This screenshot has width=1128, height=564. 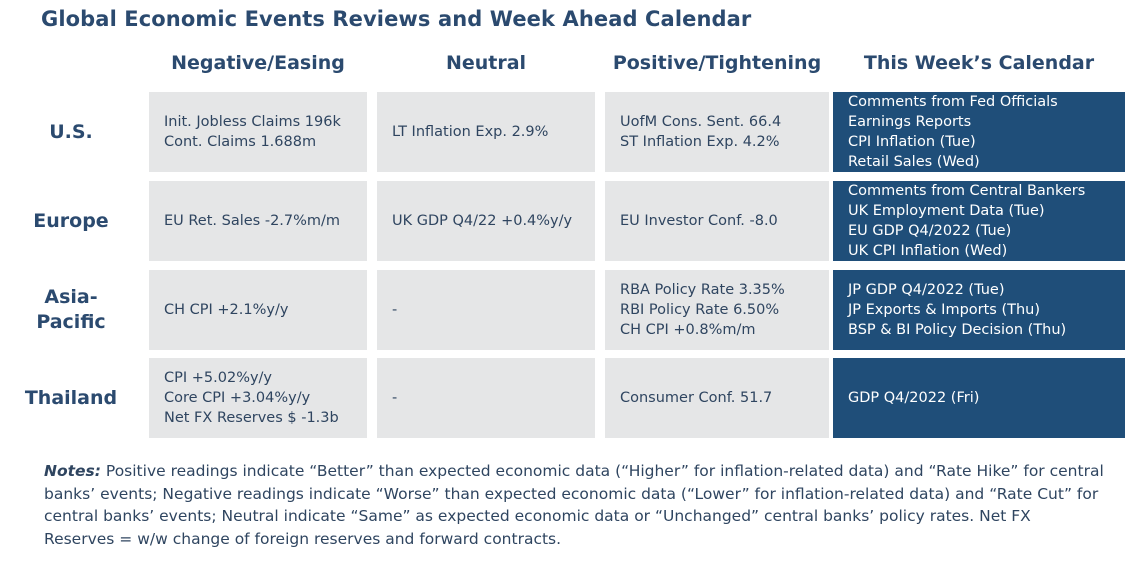 I want to click on column-header-positive: Positive/Tightening, so click(x=717, y=63).